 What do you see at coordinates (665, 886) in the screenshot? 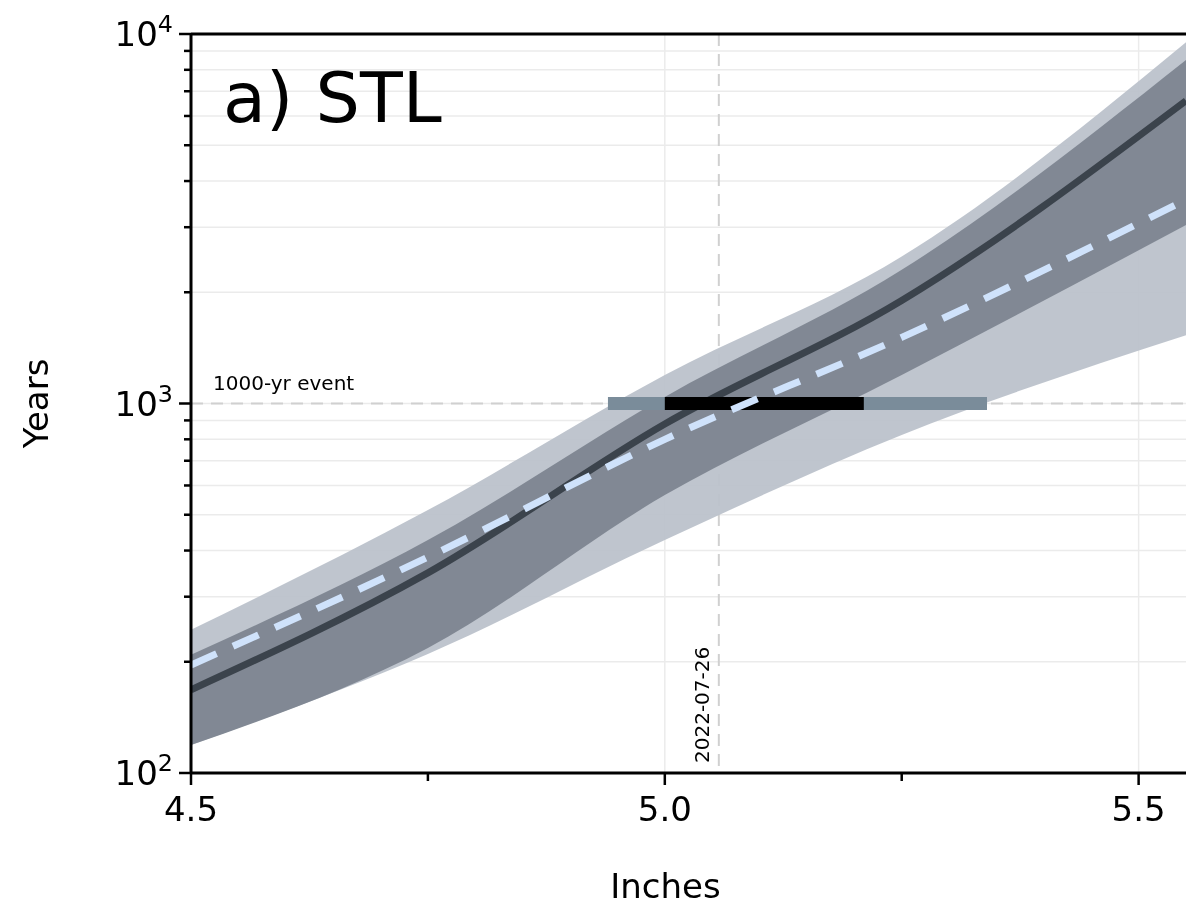
I see `x-axis-title: Inches` at bounding box center [665, 886].